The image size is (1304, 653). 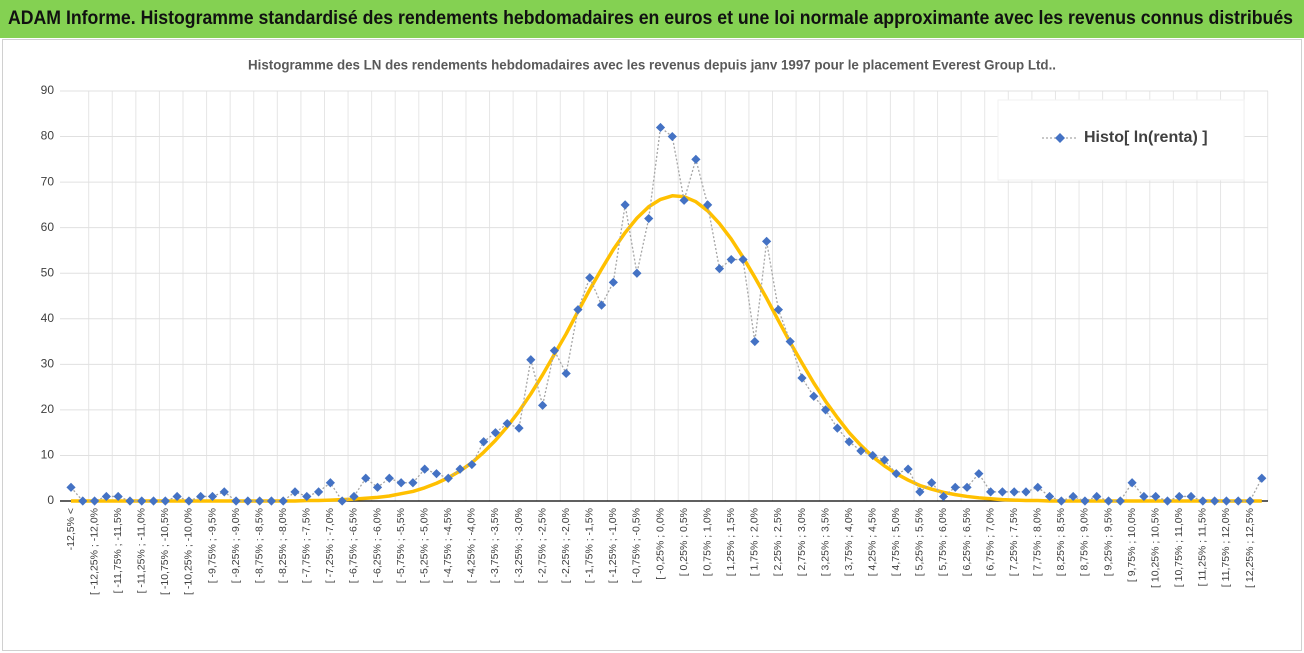 I want to click on x-tick-label: [ -2,25% ; -2,0%, so click(x=566, y=545).